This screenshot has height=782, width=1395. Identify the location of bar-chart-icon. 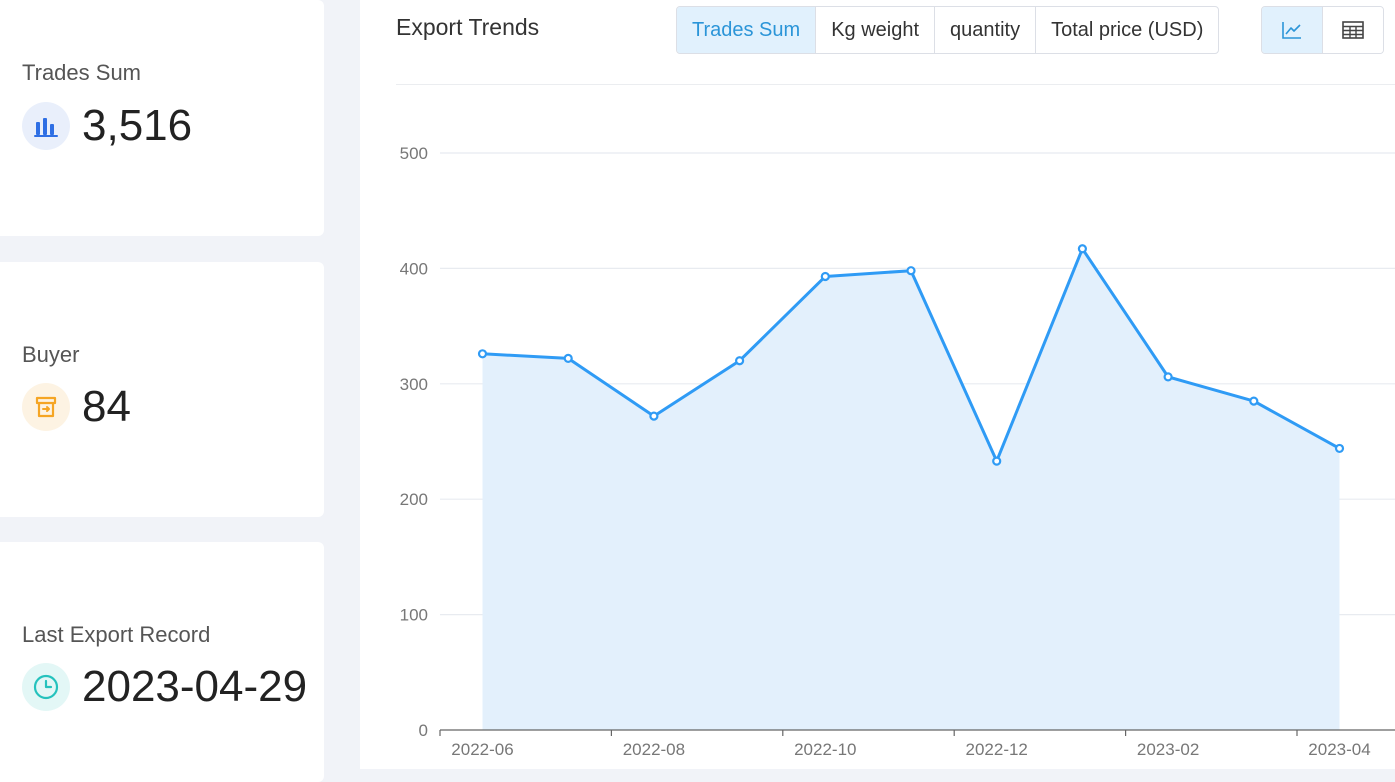
(46, 126).